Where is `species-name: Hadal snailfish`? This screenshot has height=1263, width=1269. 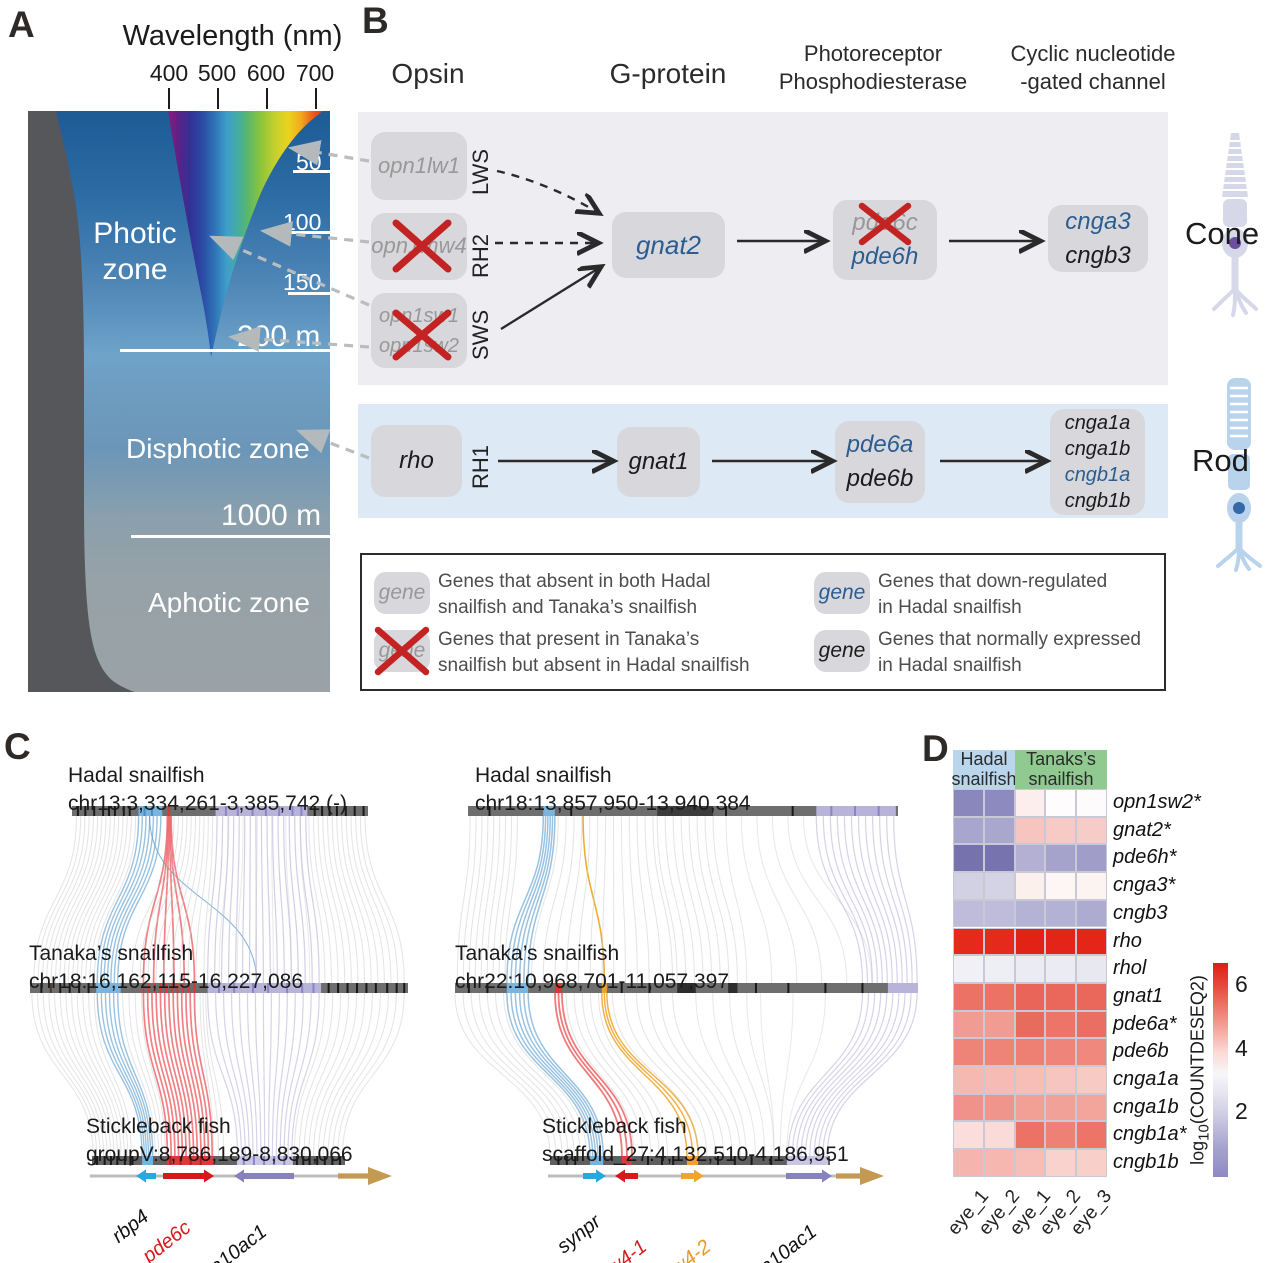
species-name: Hadal snailfish is located at coordinates (543, 775).